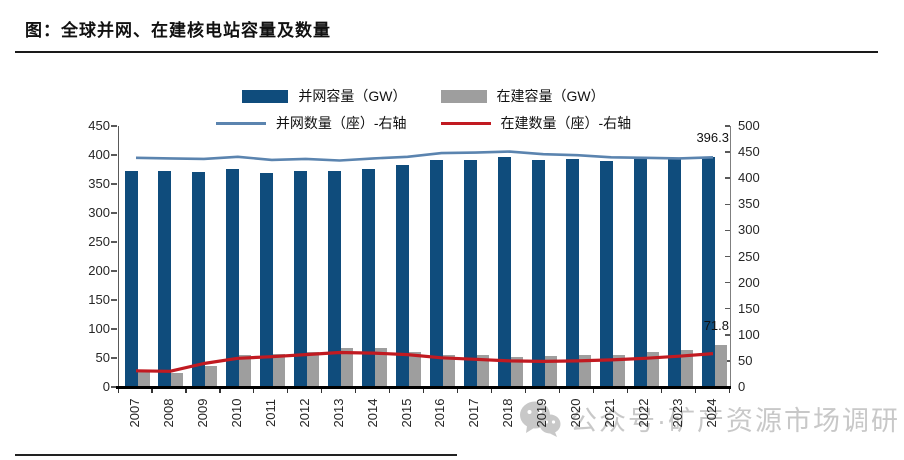  What do you see at coordinates (341, 123) in the screenshot?
I see `legend-label-grid-count: 并网数量（座）-右轴` at bounding box center [341, 123].